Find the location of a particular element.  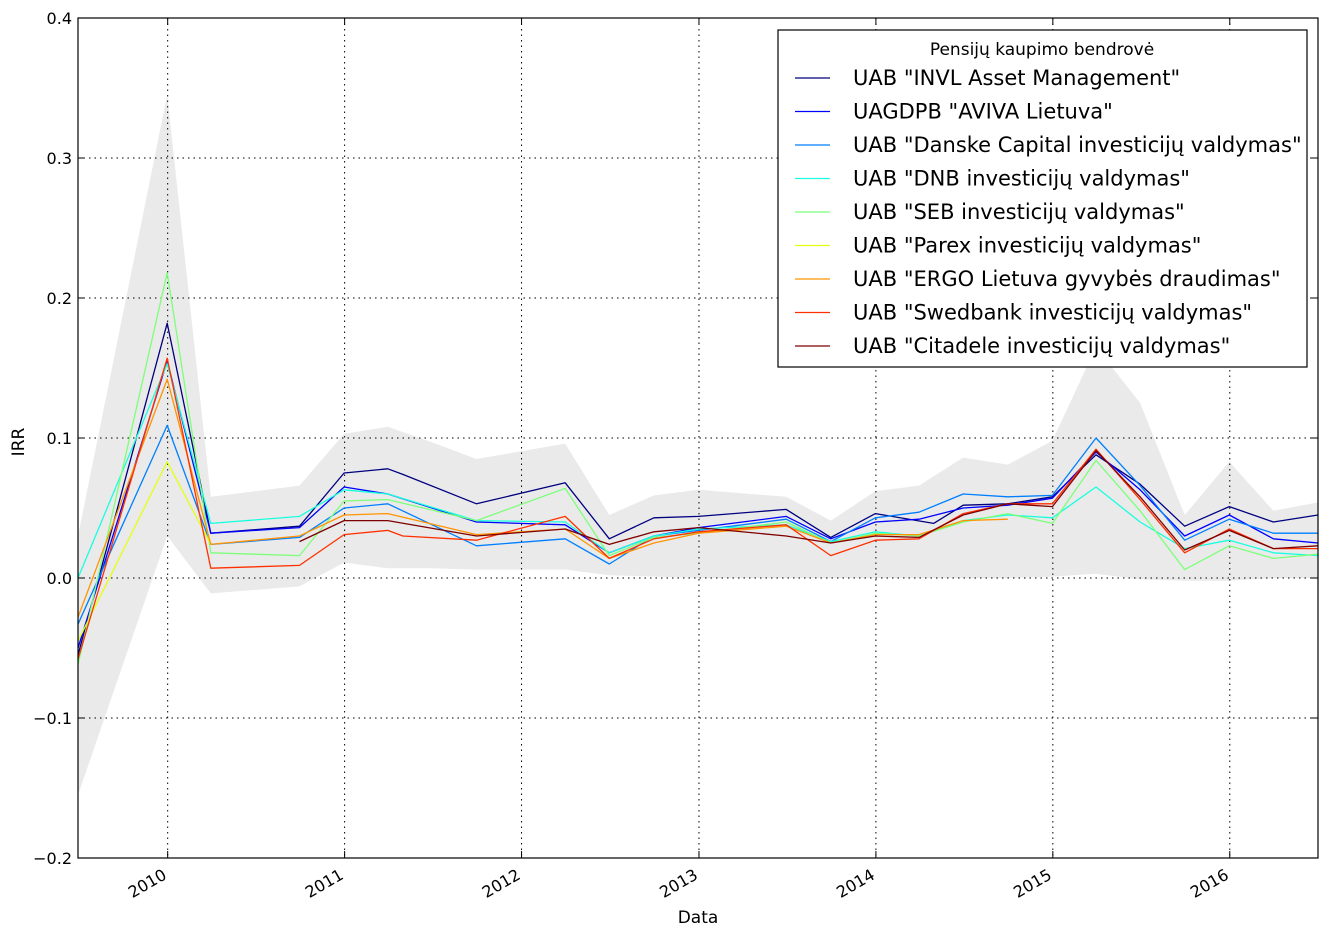

y-tick-label: −0.1 is located at coordinates (52, 718).